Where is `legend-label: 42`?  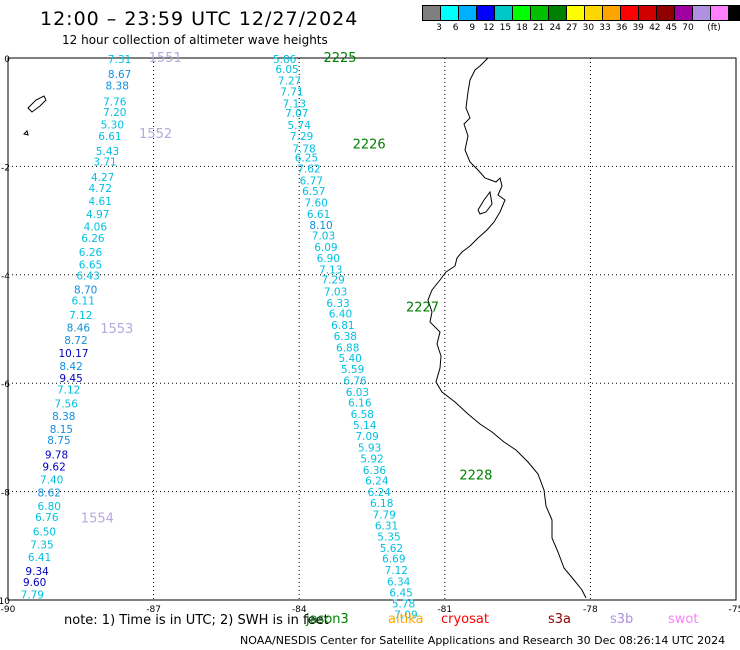
legend-label: 42 is located at coordinates (655, 28).